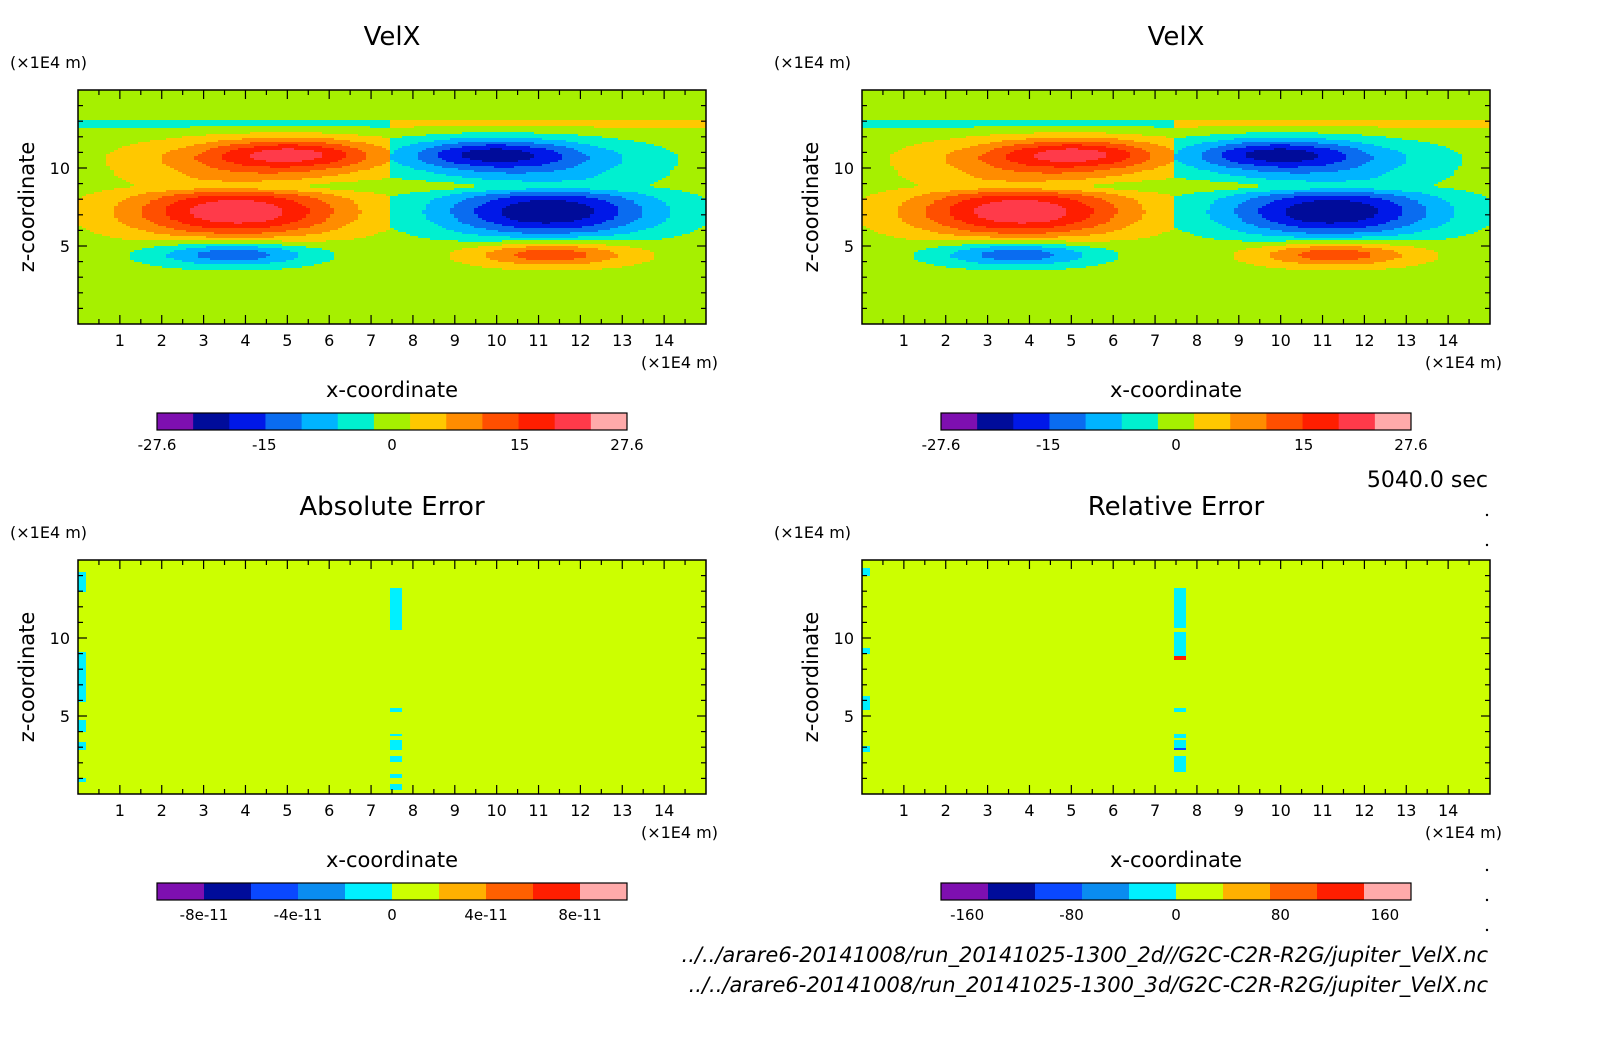 This screenshot has width=1604, height=1054. What do you see at coordinates (1071, 915) in the screenshot?
I see `colorbar-tick-label: -80` at bounding box center [1071, 915].